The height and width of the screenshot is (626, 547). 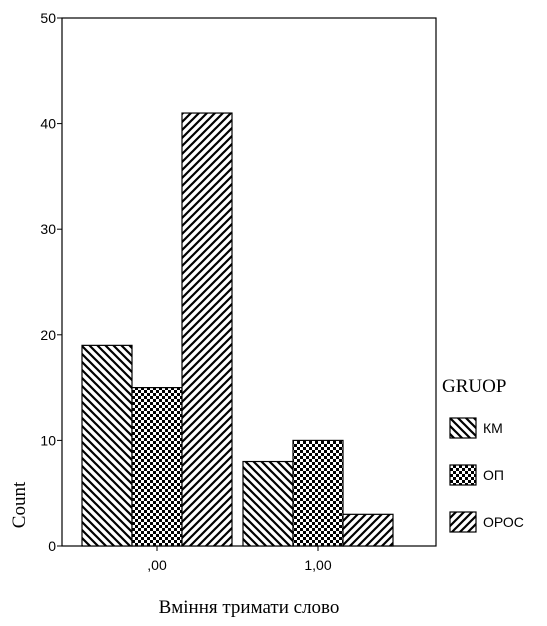 I want to click on x-tick-label: ,00, so click(x=157, y=565).